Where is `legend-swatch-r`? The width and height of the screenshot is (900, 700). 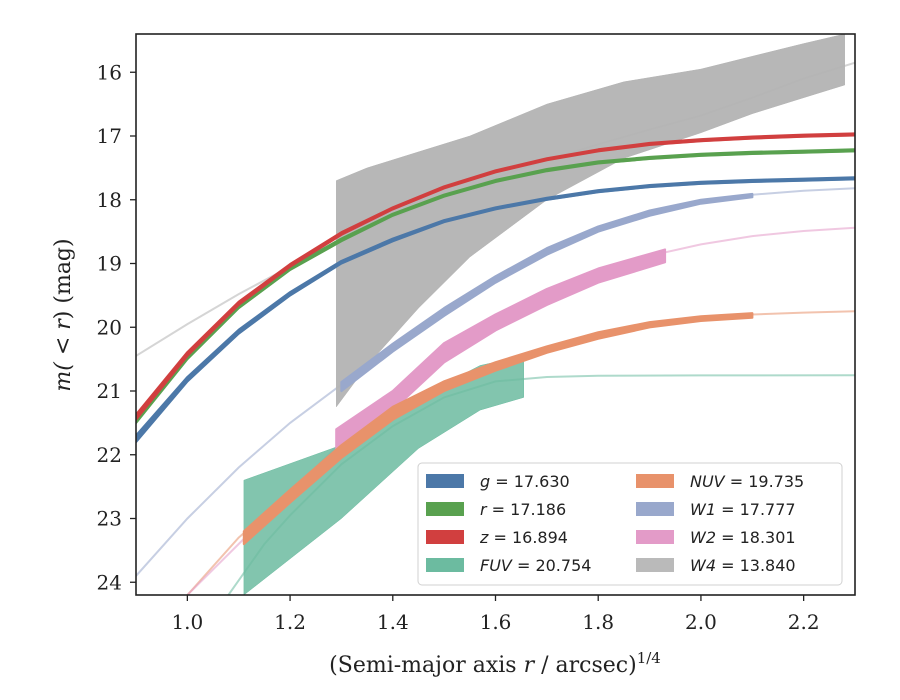 legend-swatch-r is located at coordinates (445, 509).